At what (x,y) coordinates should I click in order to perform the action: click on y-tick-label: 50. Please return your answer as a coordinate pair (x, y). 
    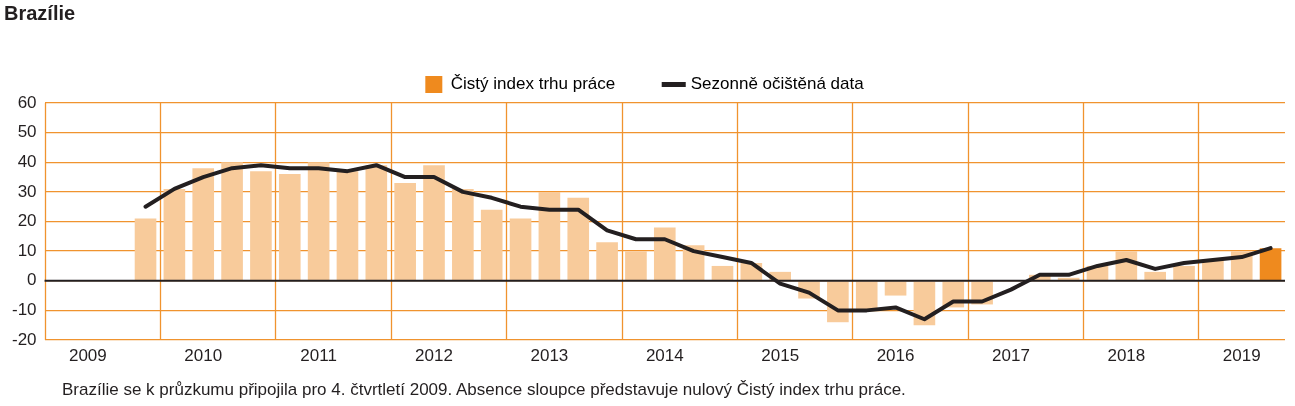
    Looking at the image, I should click on (27, 132).